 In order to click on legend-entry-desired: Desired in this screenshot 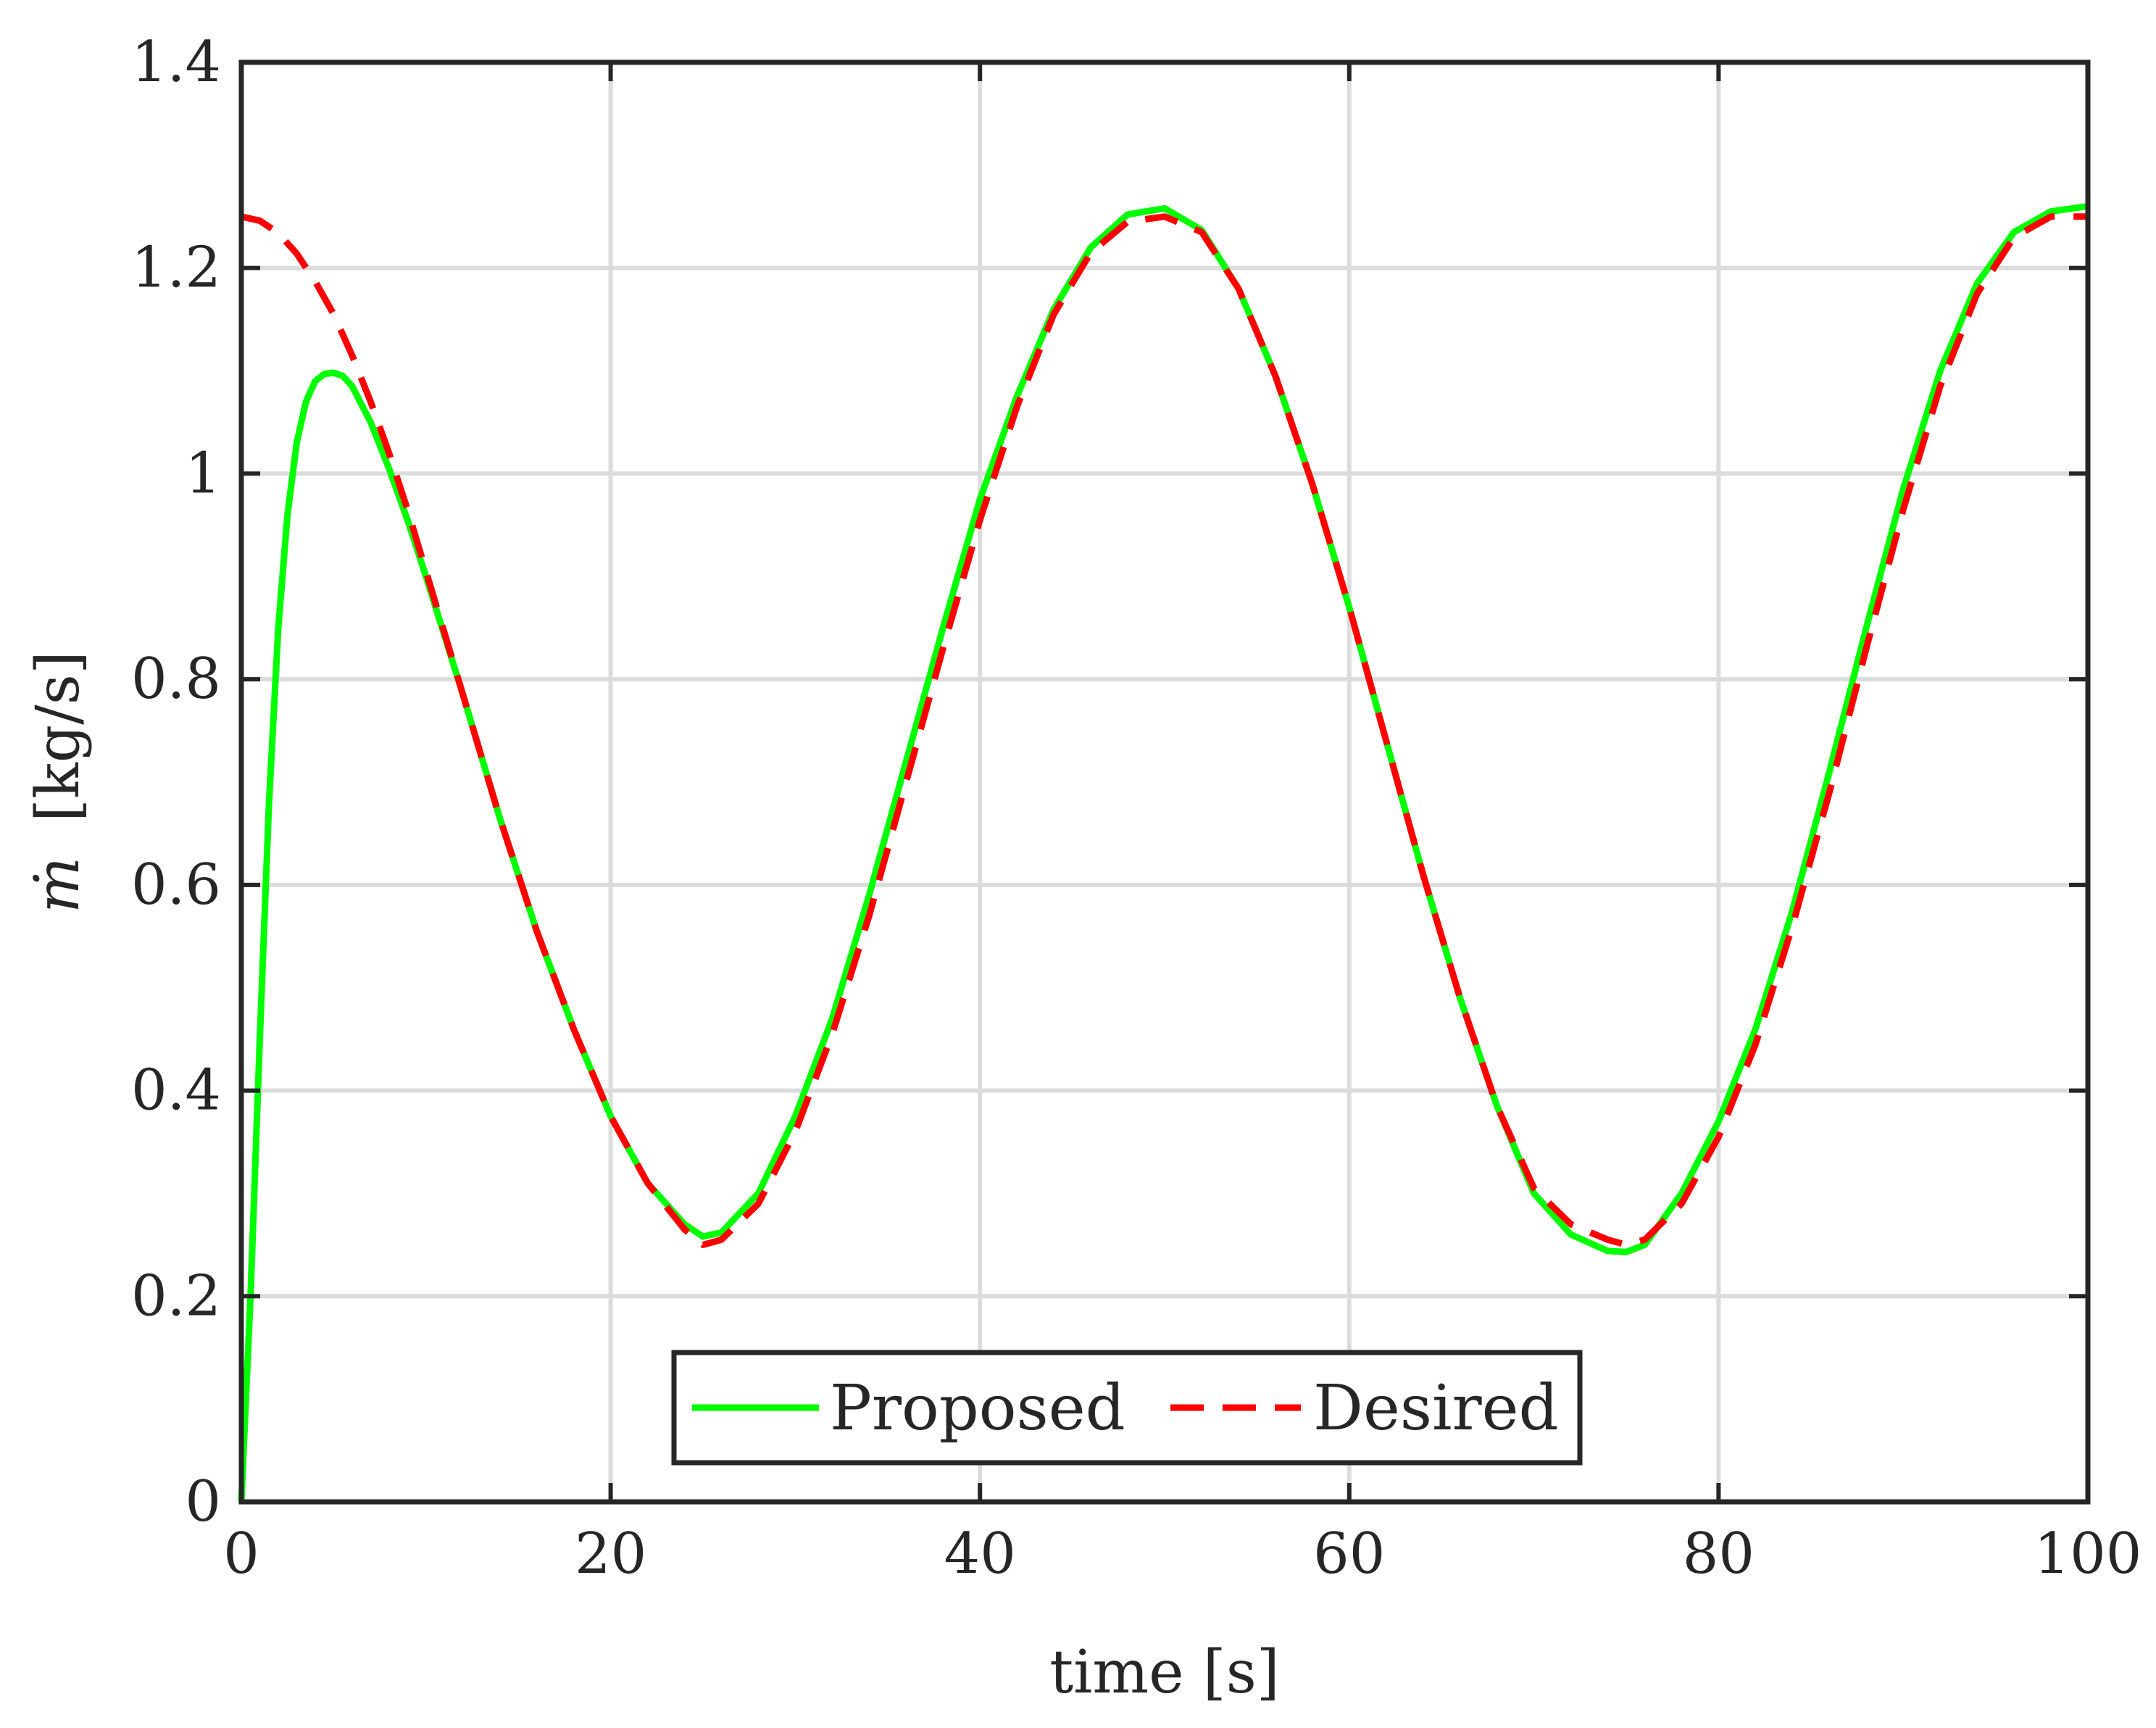, I will do `click(1436, 1408)`.